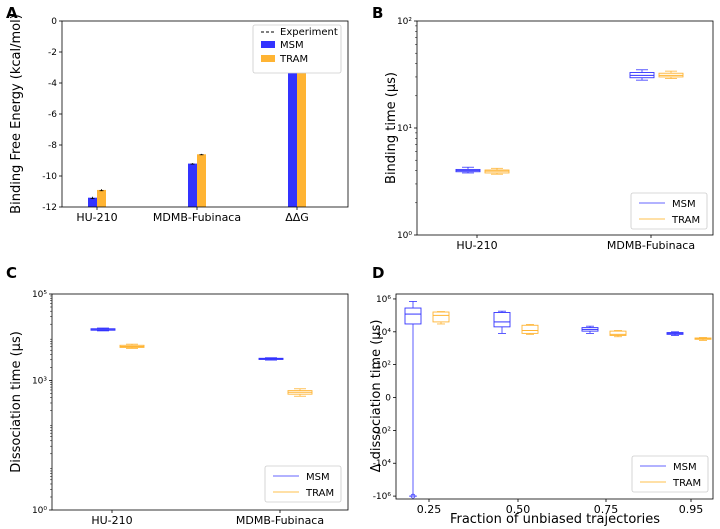 The height and width of the screenshot is (529, 720). Describe the element at coordinates (52, 53) in the screenshot. I see `panel-a-ytick-1: -2` at that location.